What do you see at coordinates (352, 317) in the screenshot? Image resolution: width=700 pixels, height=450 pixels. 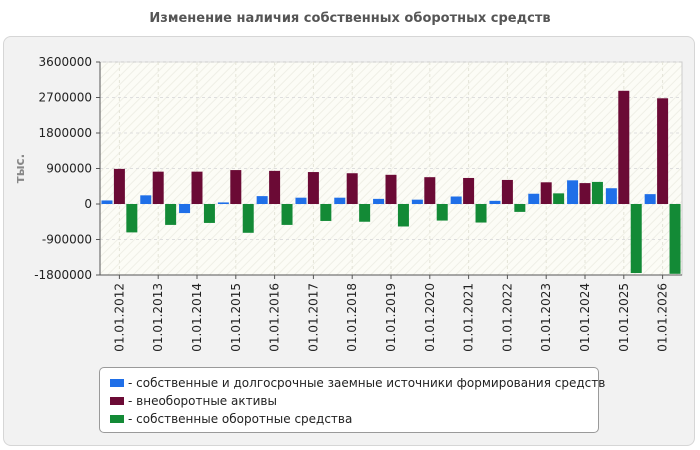 I see `x-tick-label: 01.01.2018` at bounding box center [352, 317].